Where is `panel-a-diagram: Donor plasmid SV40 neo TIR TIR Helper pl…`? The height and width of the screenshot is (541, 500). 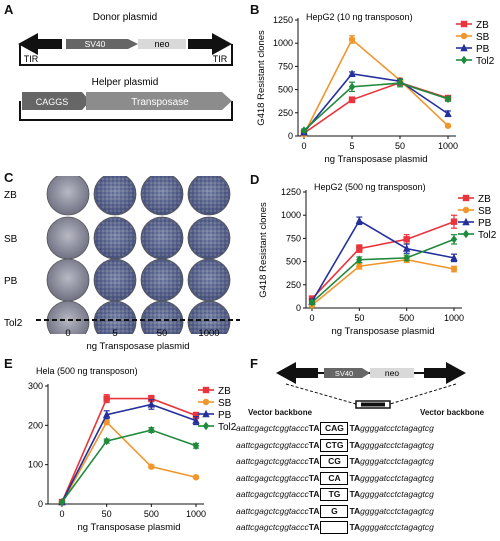
panel-a-diagram: Donor plasmid SV40 neo TIR TIR Helper pl… is located at coordinates (125, 66).